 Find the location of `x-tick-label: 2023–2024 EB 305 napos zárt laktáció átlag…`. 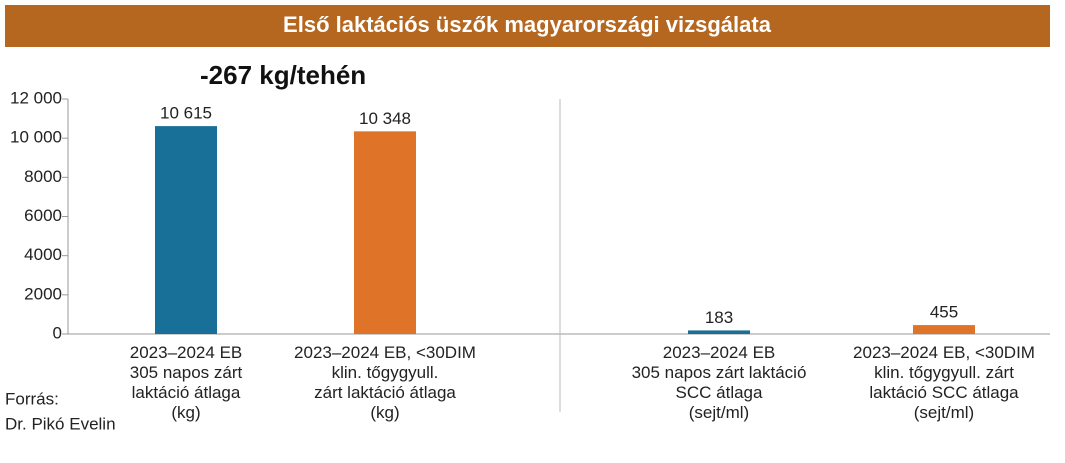

x-tick-label: 2023–2024 EB 305 napos zárt laktáció átlag… is located at coordinates (186, 382).